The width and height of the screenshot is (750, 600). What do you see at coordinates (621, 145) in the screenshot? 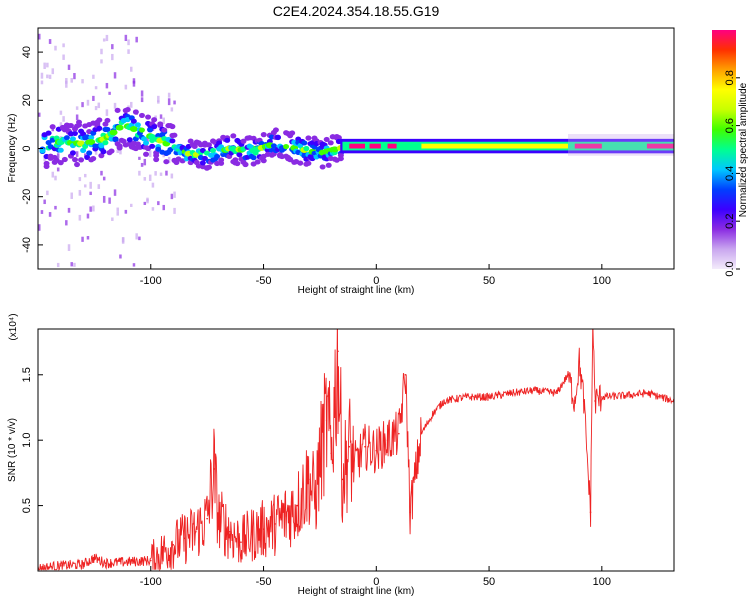
I see `spectrogram-halo` at bounding box center [621, 145].